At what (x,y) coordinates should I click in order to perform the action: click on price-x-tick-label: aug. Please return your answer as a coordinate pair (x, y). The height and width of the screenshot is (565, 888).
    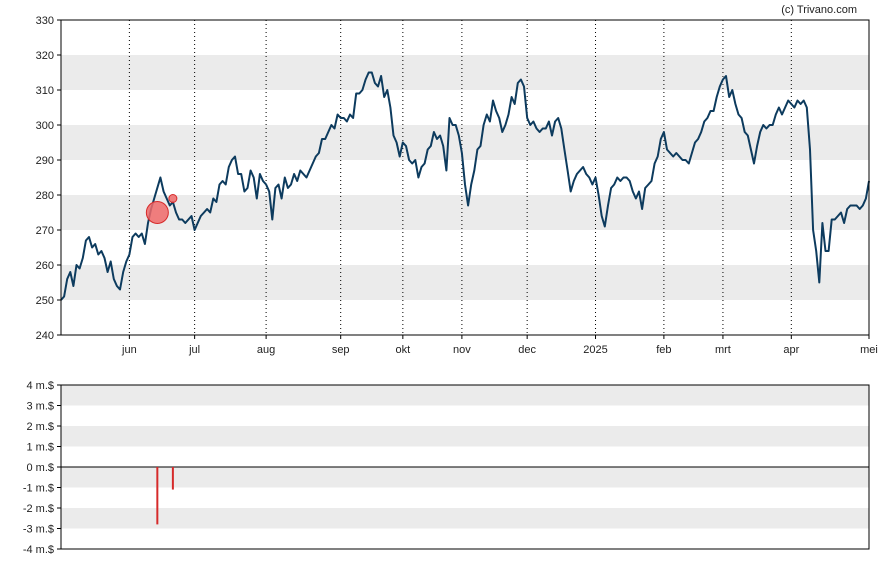
    Looking at the image, I should click on (266, 350).